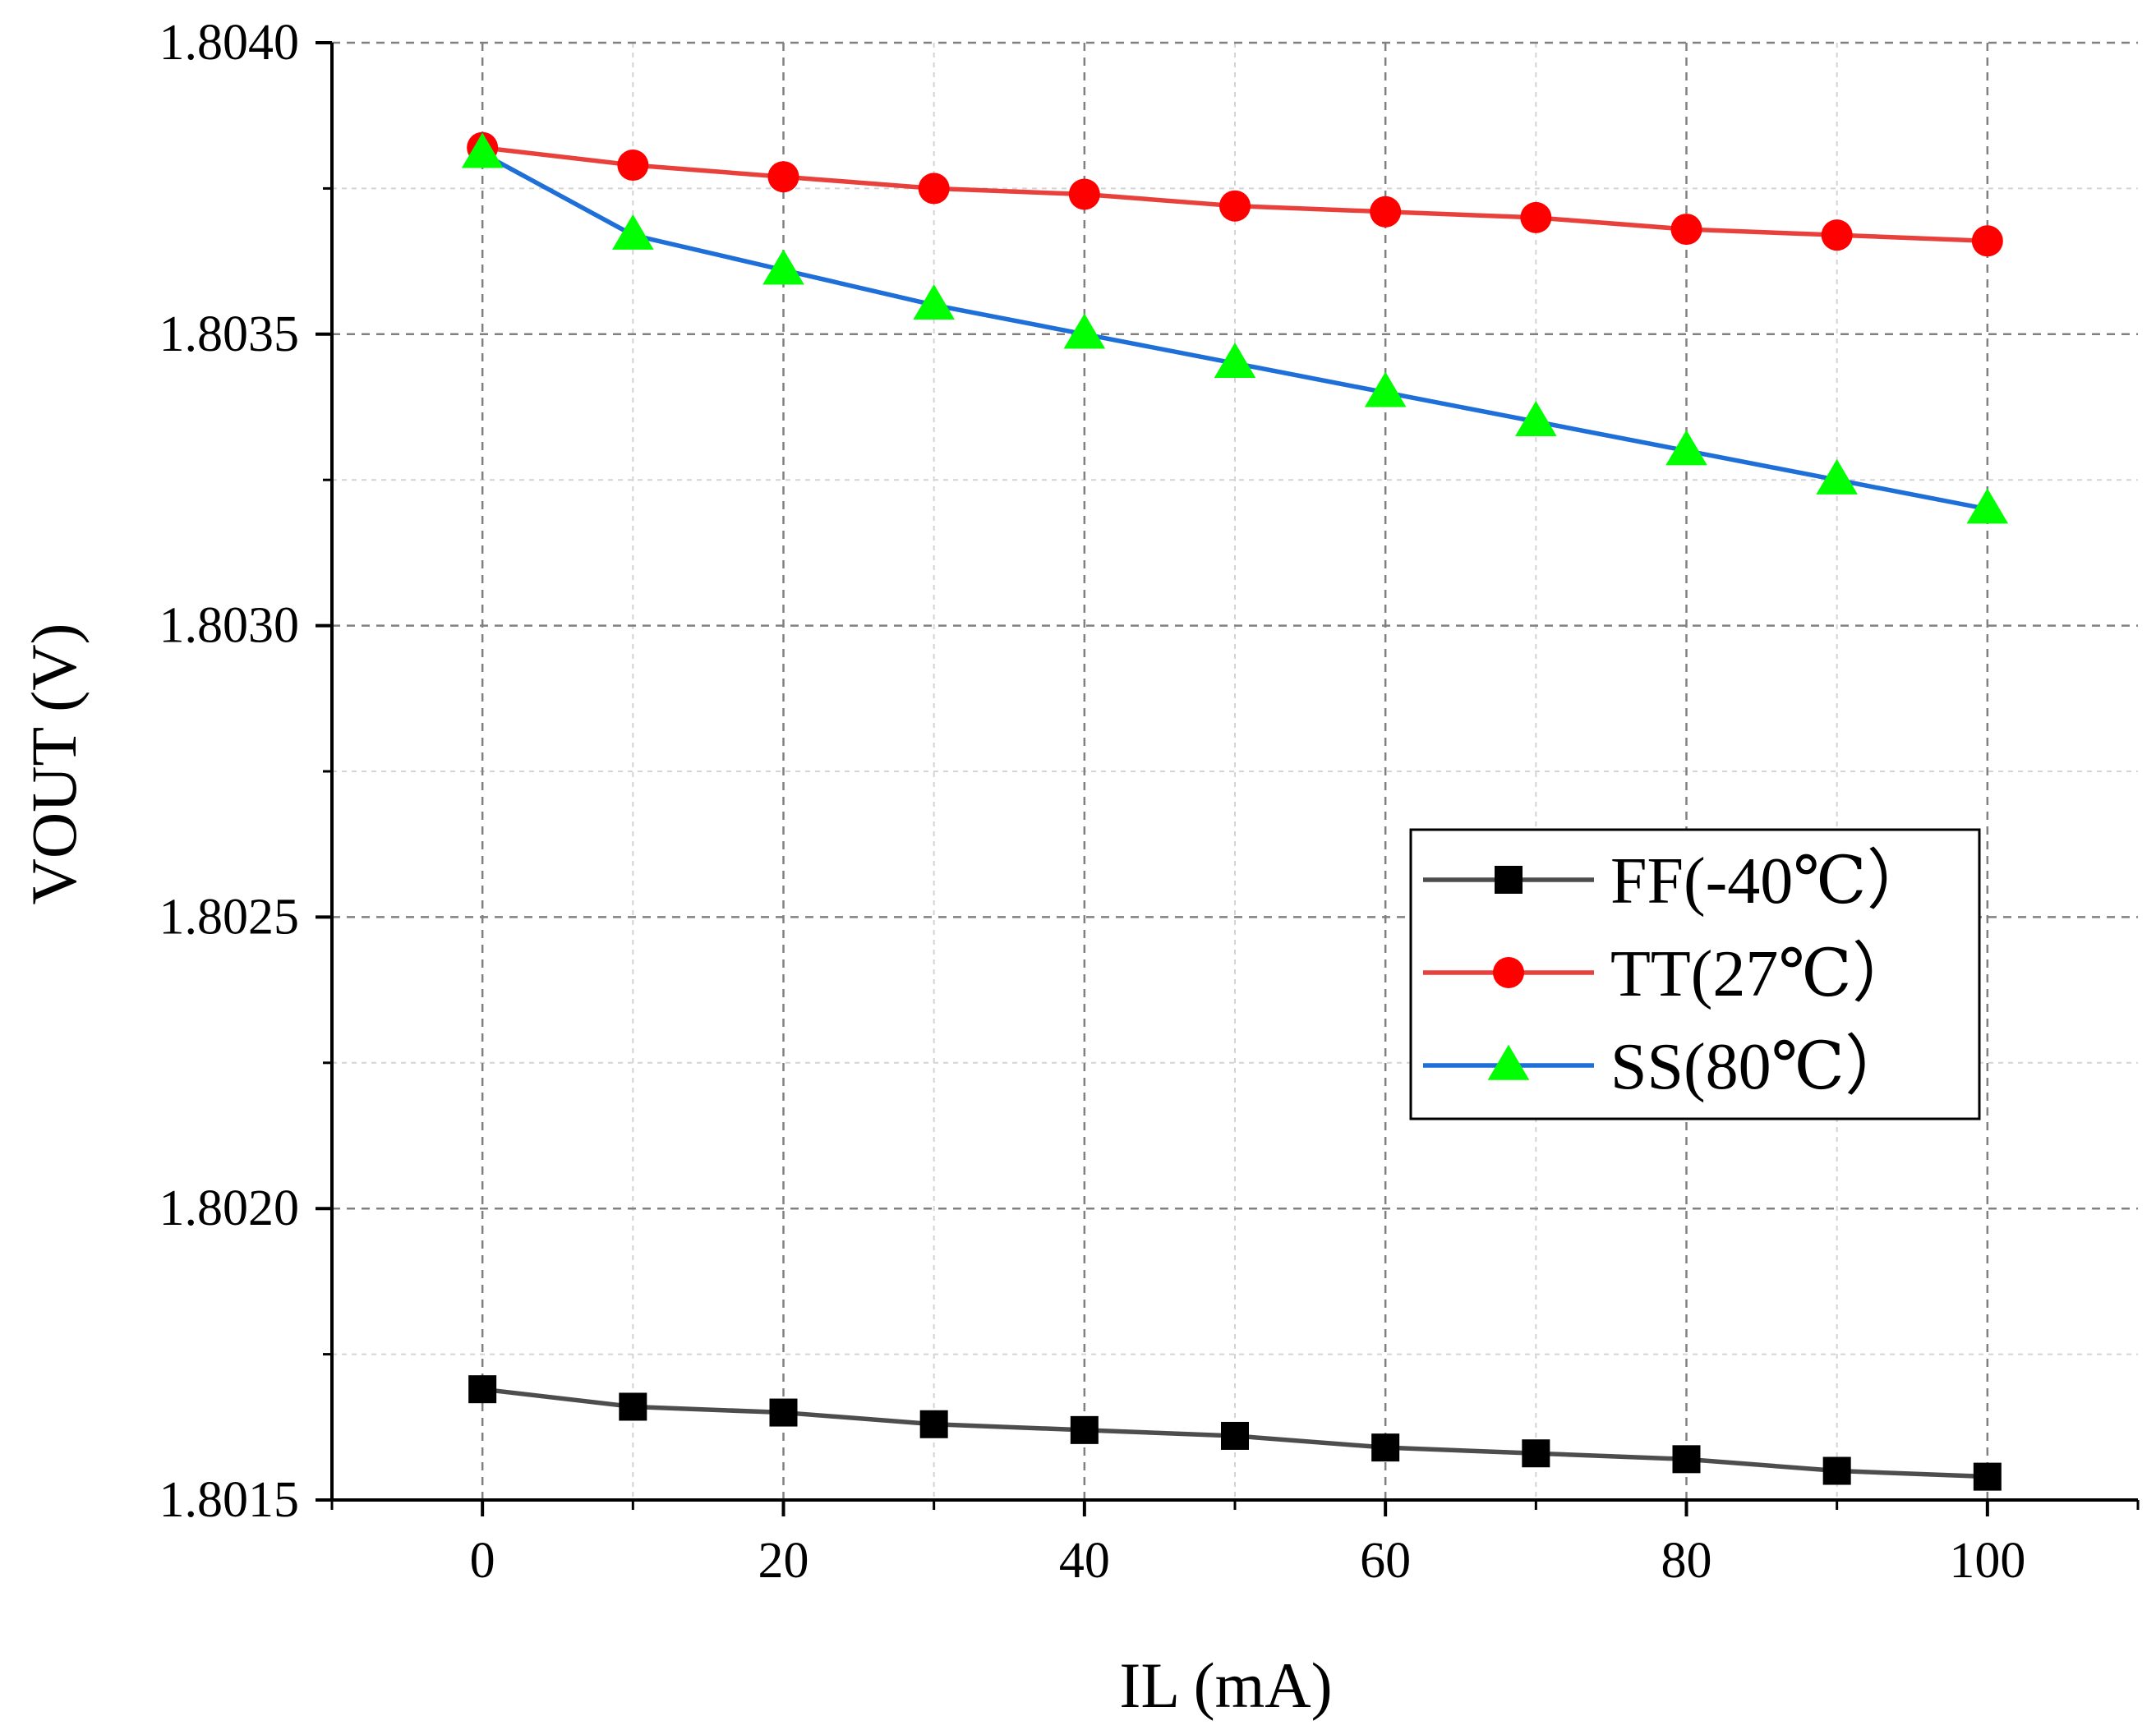  What do you see at coordinates (482, 1561) in the screenshot?
I see `x-tick-label: 0` at bounding box center [482, 1561].